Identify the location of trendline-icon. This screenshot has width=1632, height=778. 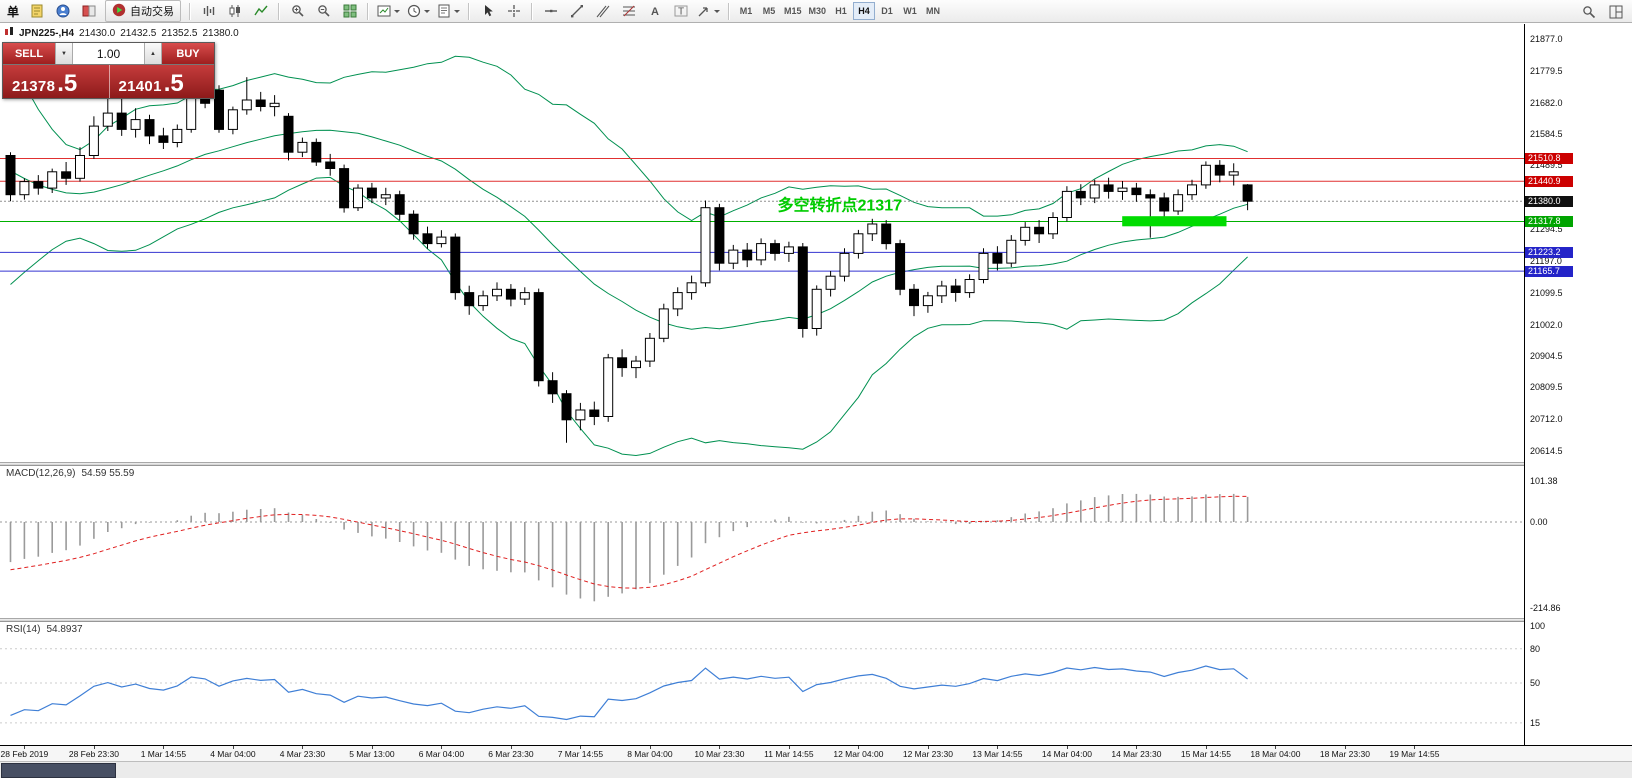
(577, 11).